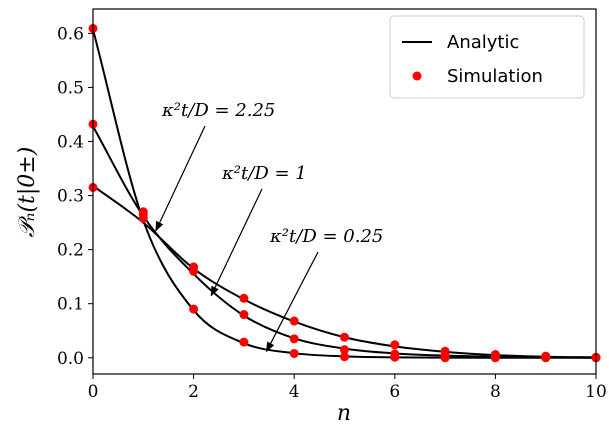  What do you see at coordinates (70, 359) in the screenshot?
I see `y-tick-label: 0.0` at bounding box center [70, 359].